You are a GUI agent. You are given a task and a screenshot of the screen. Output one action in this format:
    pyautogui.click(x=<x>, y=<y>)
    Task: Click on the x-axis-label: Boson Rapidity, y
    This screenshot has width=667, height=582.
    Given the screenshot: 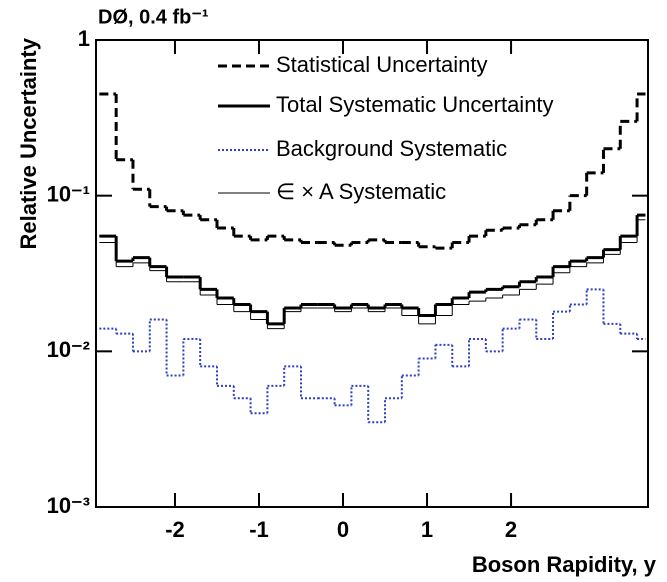 What is the action you would take?
    pyautogui.click(x=564, y=564)
    